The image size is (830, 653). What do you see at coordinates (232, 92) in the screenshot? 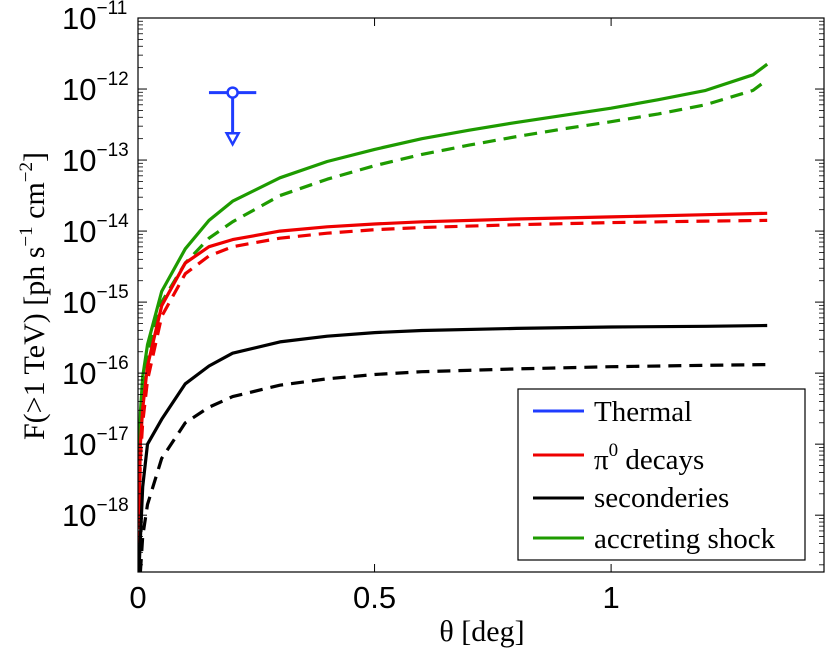
I see `upper-limit-marker` at bounding box center [232, 92].